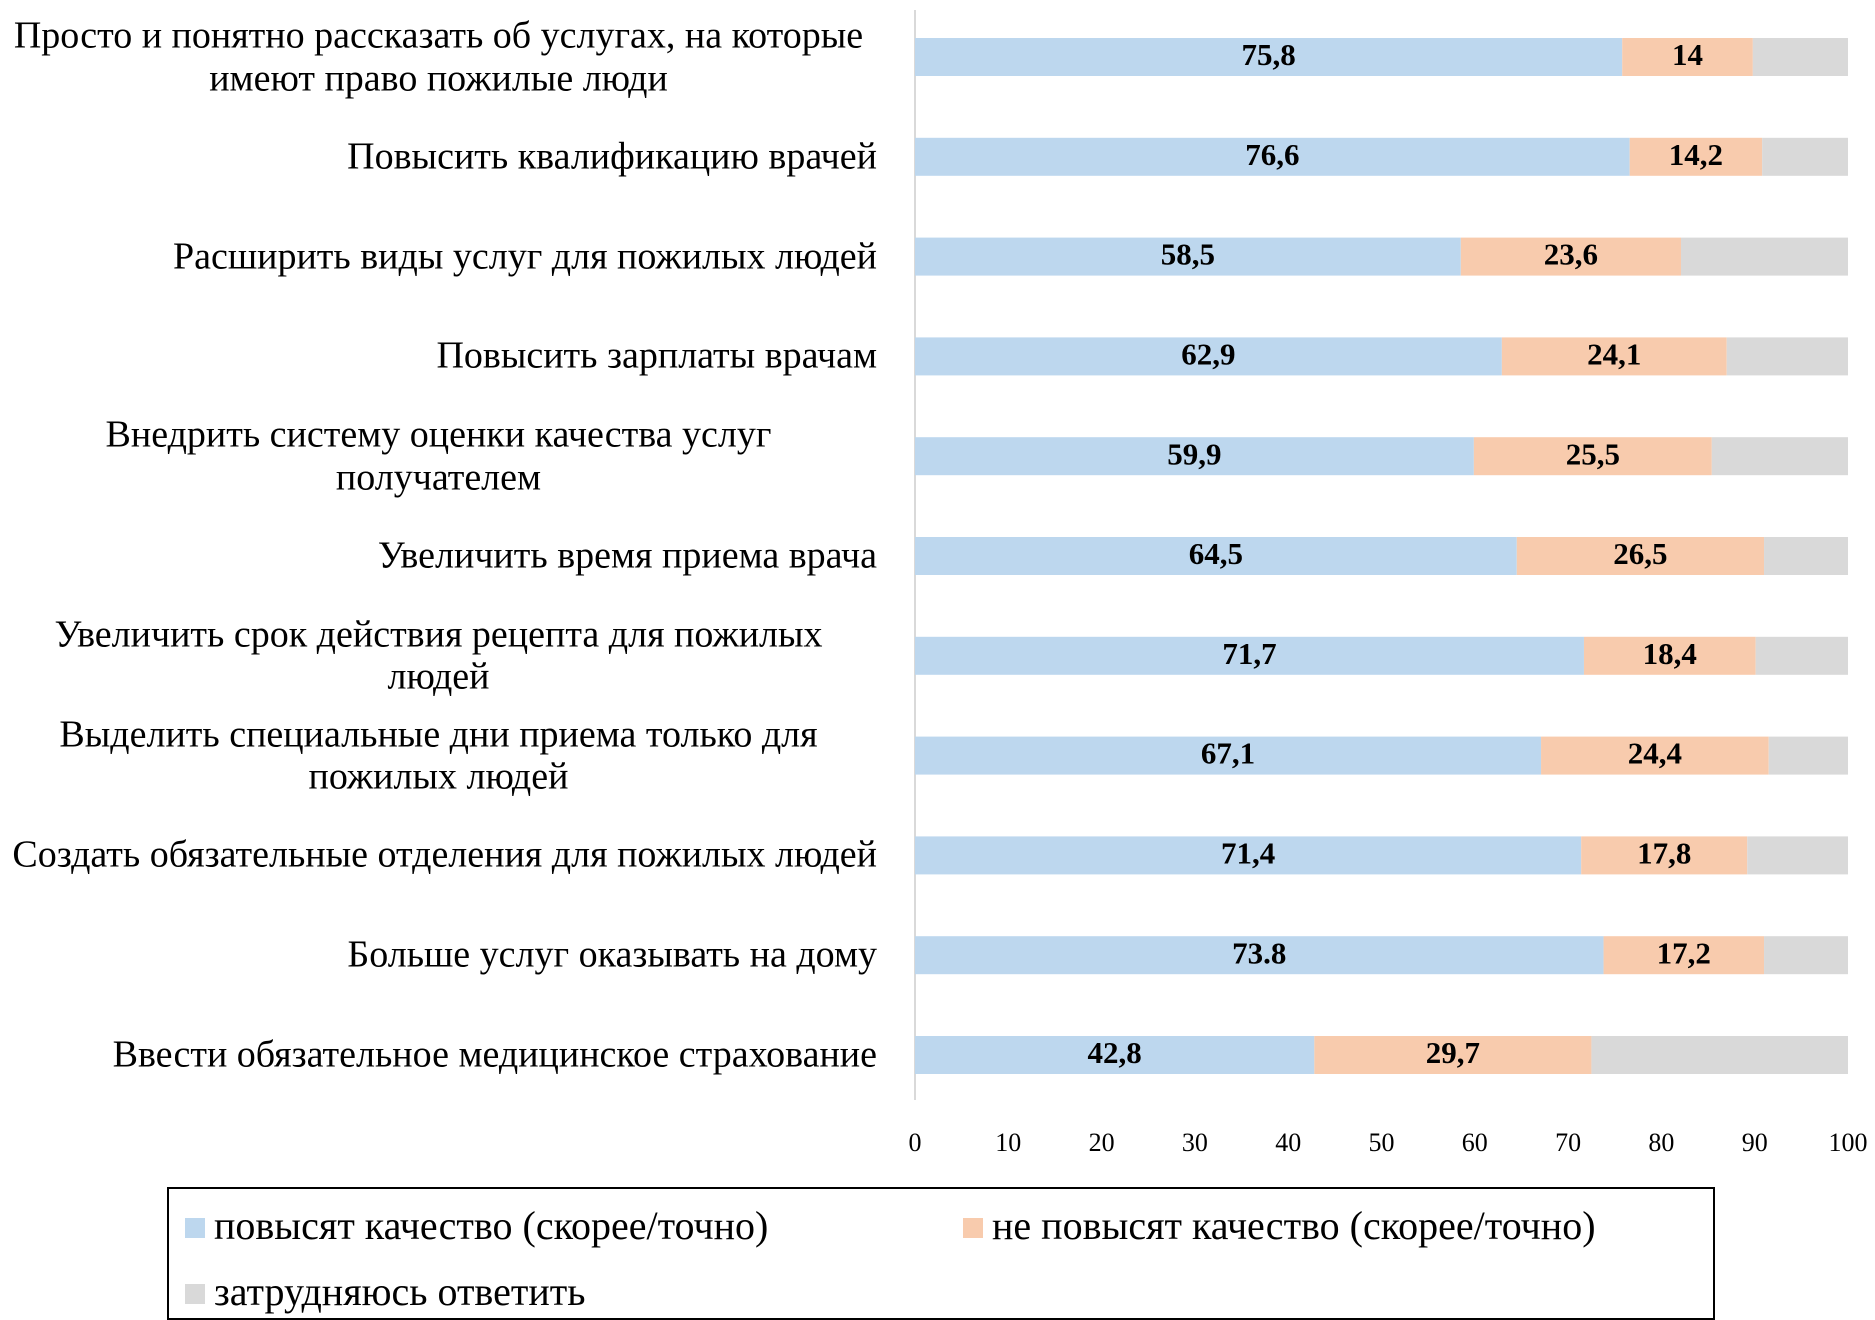  Describe the element at coordinates (1687, 54) in the screenshot. I see `data-label: 14` at that location.